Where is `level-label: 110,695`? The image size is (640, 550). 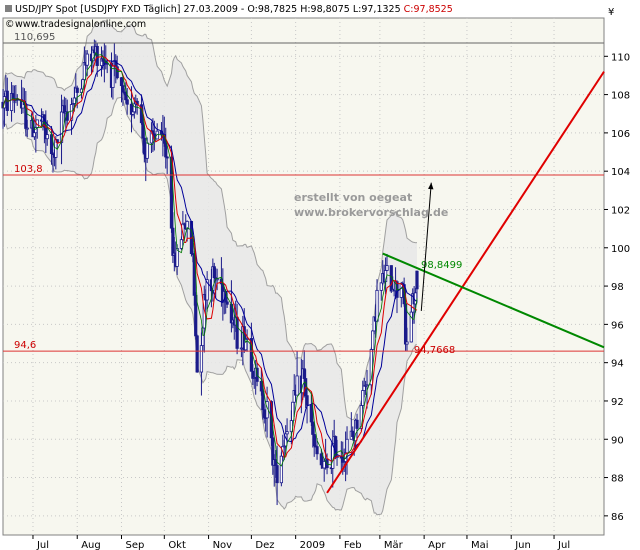
level-label: 110,695 is located at coordinates (34, 37).